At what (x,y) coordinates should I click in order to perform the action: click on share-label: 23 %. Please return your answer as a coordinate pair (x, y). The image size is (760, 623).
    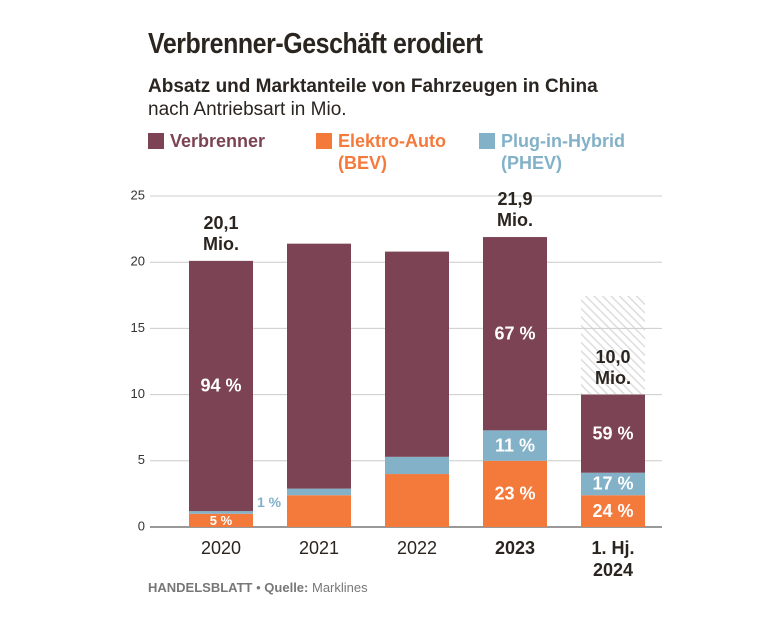
    Looking at the image, I should click on (514, 494).